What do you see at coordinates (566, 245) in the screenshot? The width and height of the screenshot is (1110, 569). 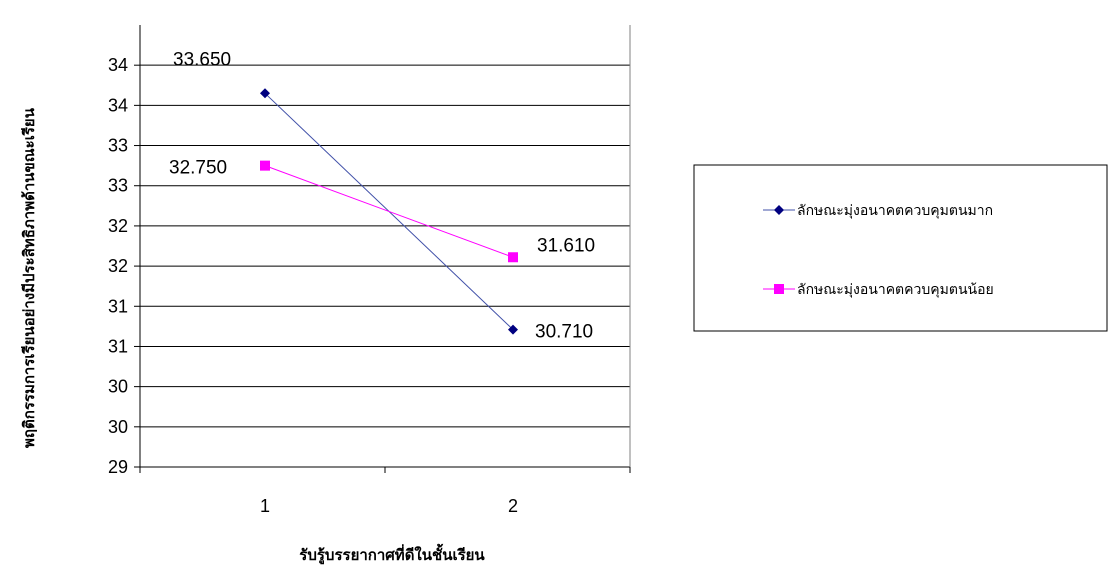 I see `data-label: 31.610` at bounding box center [566, 245].